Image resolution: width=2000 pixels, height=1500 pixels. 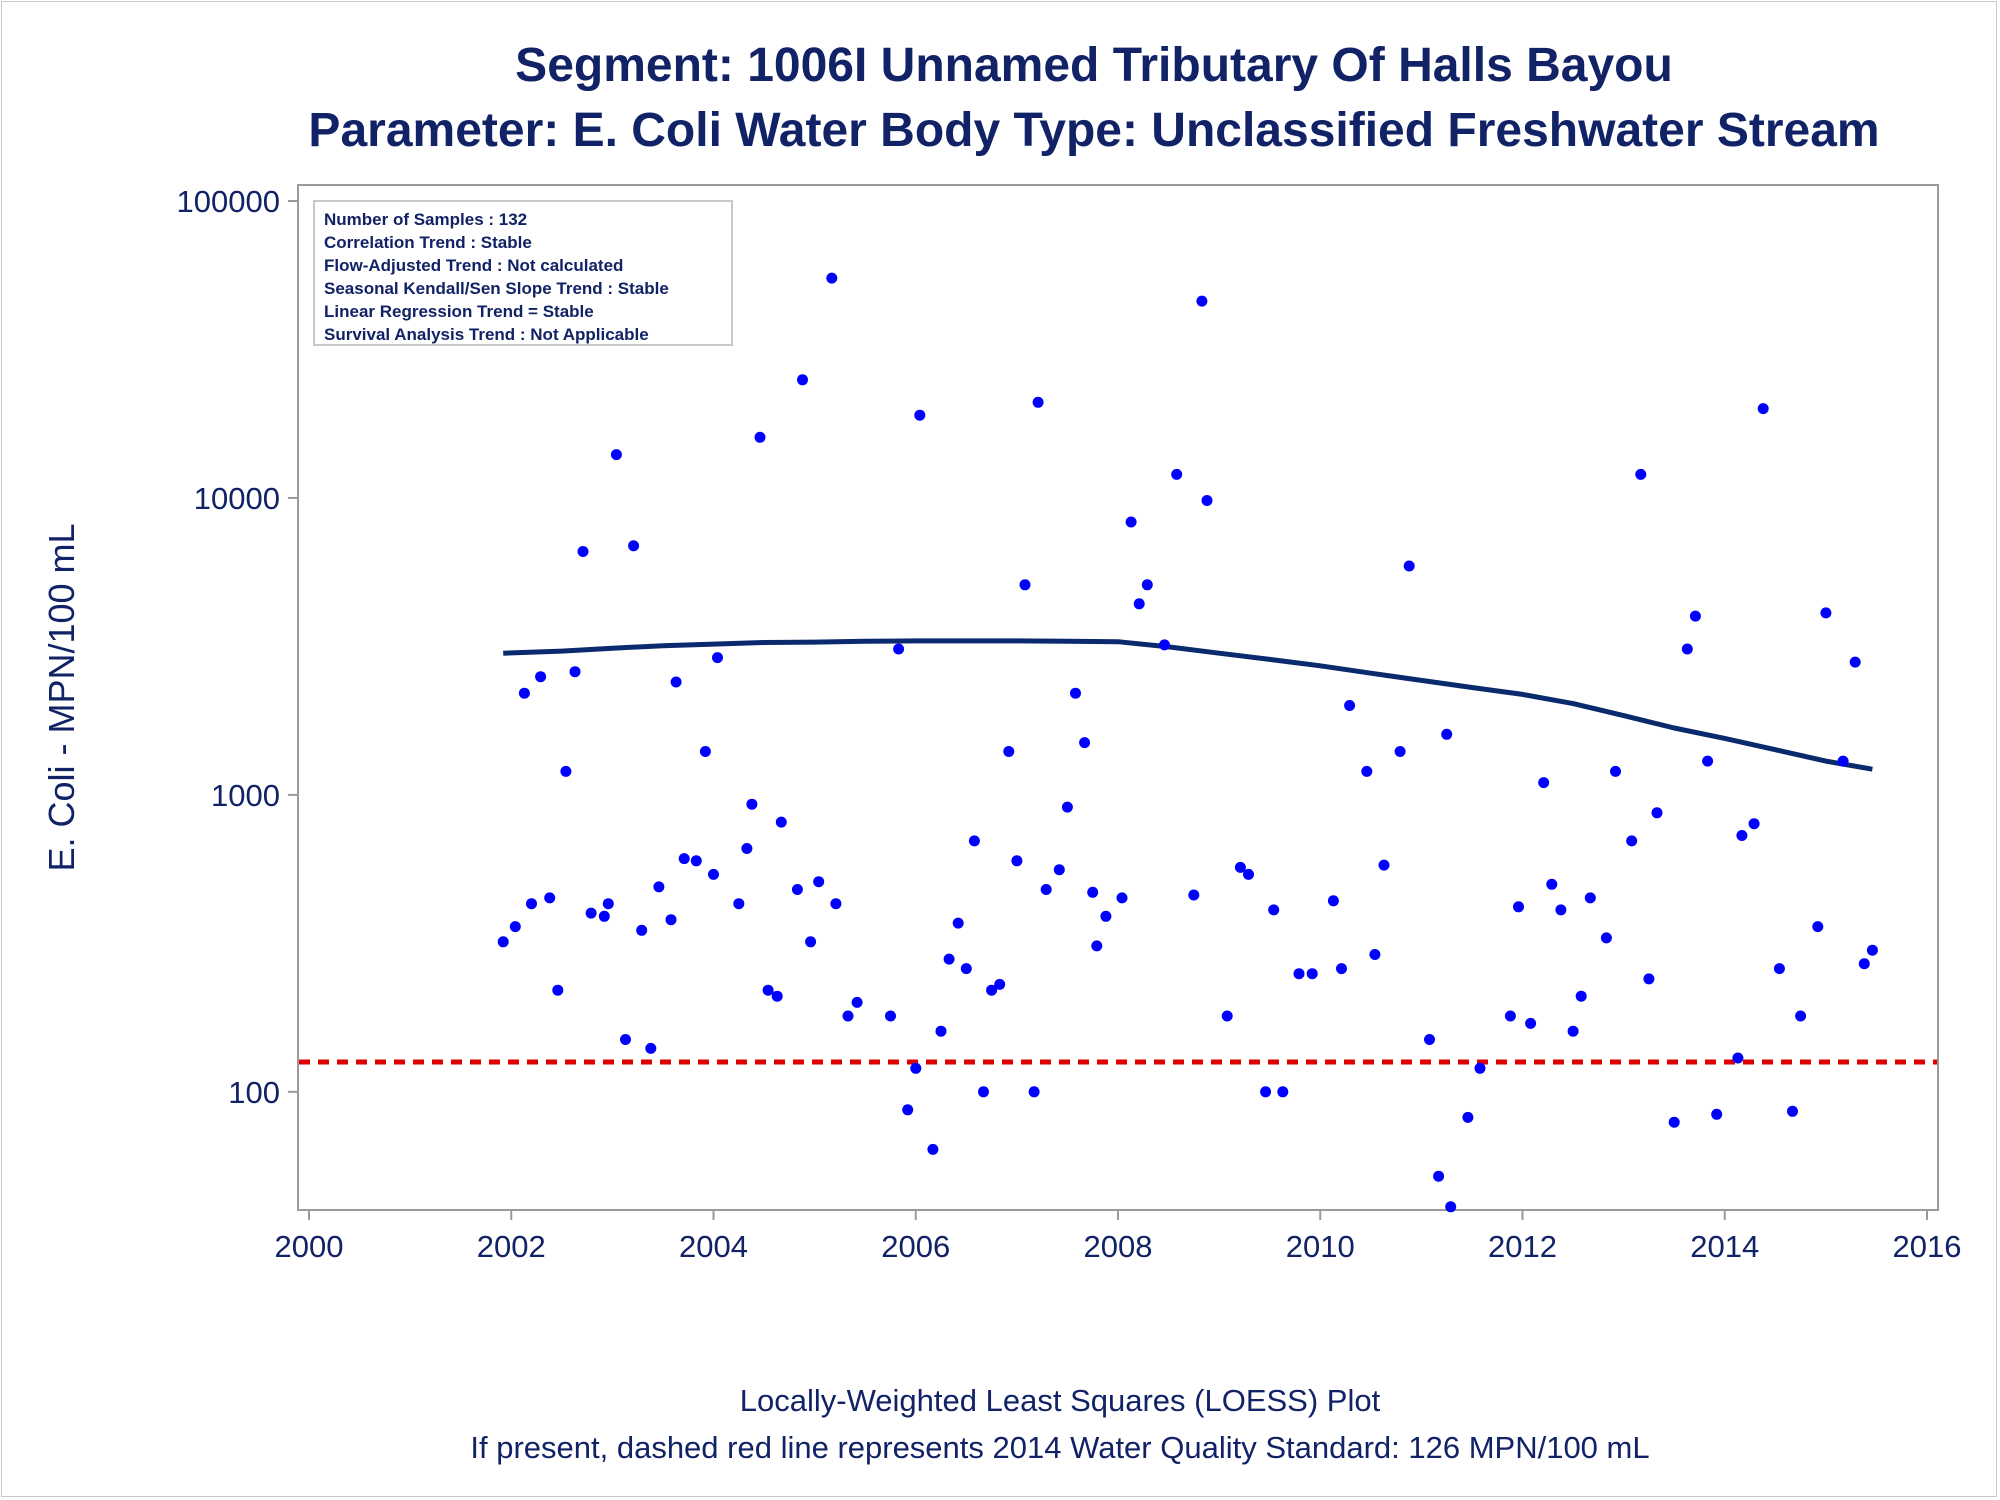 What do you see at coordinates (1522, 1246) in the screenshot?
I see `x-tick-label: 2012` at bounding box center [1522, 1246].